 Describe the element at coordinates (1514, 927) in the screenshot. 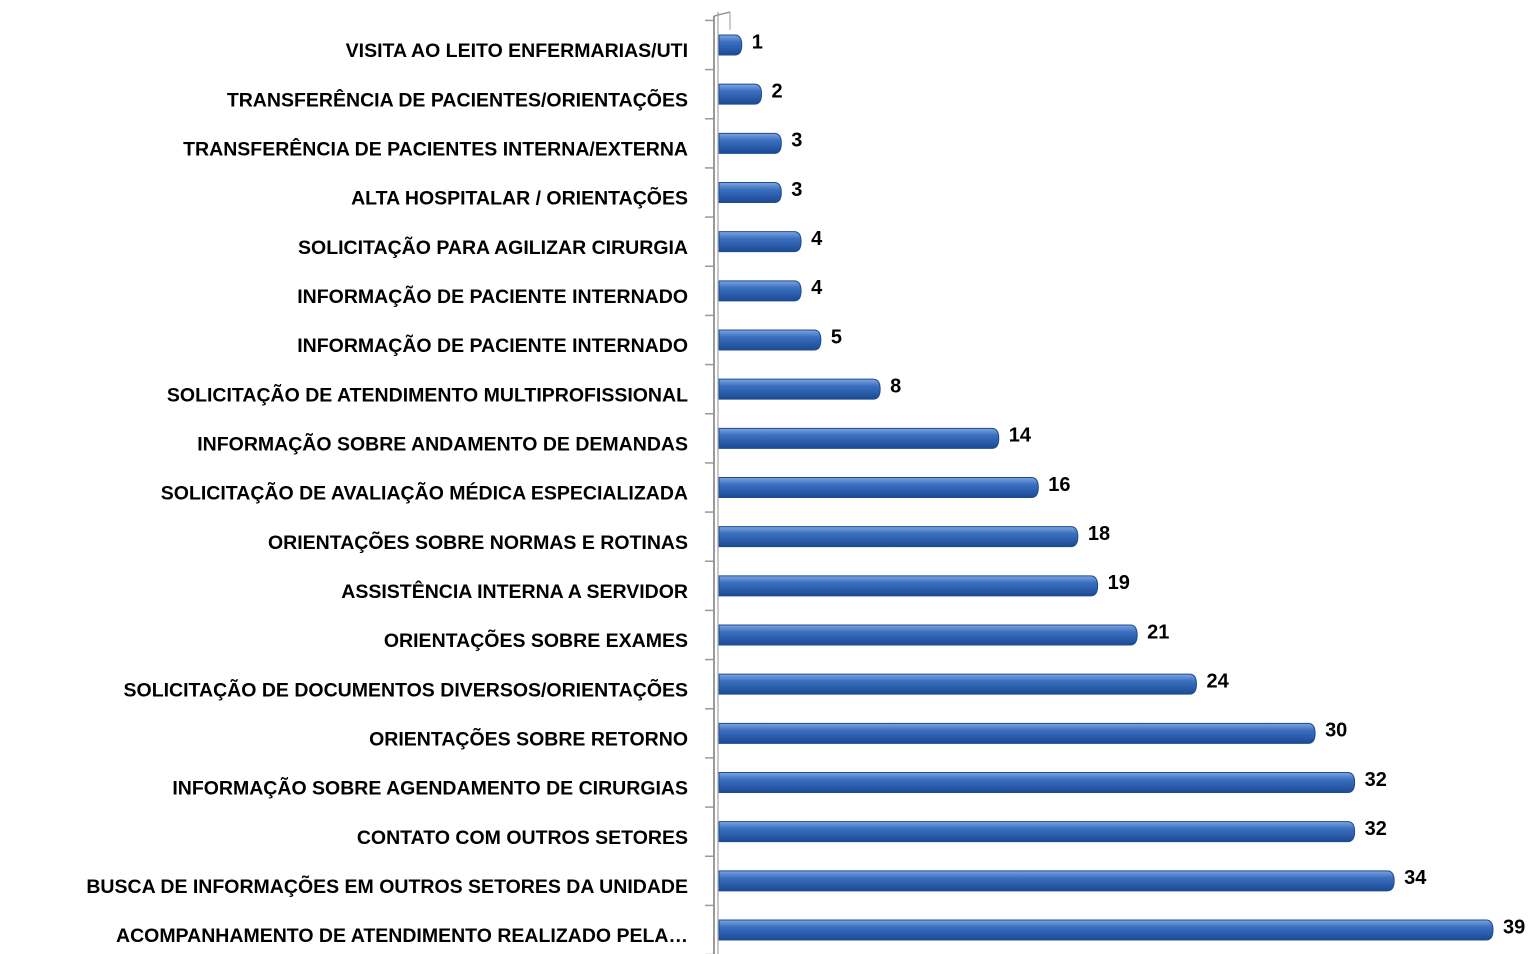

I see `value-label: 39` at that location.